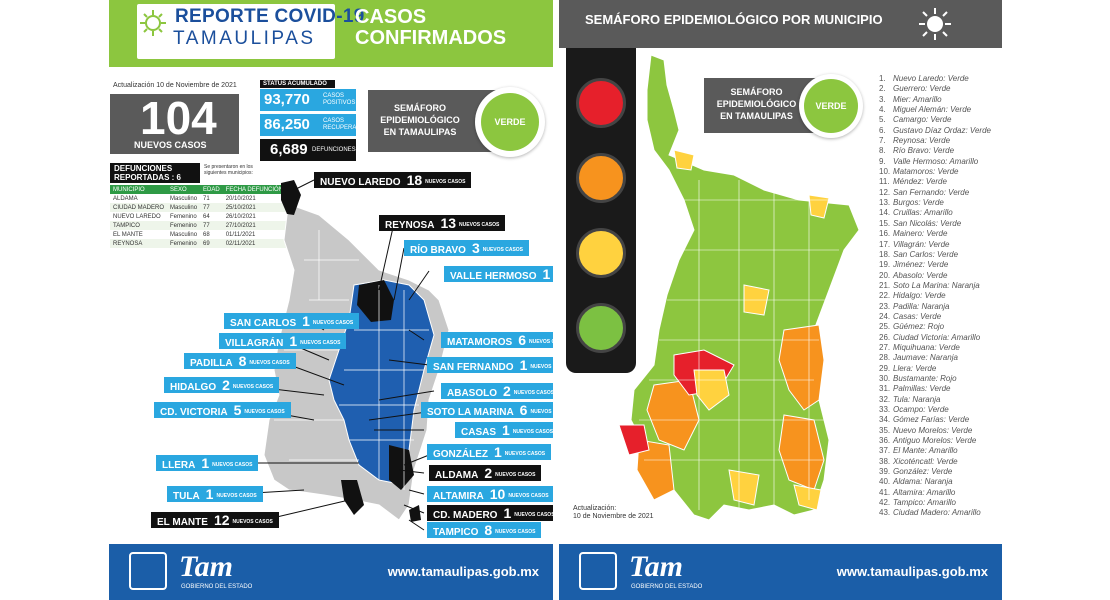  I want to click on muni-label: HIDALGO 2 NUEVOS CASOS, so click(222, 385).